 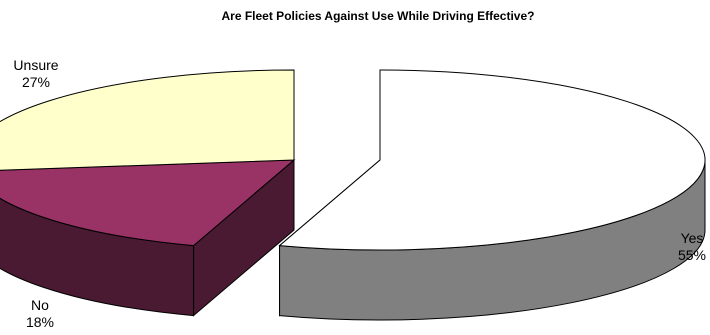 I want to click on slice-unsure, so click(x=147, y=120).